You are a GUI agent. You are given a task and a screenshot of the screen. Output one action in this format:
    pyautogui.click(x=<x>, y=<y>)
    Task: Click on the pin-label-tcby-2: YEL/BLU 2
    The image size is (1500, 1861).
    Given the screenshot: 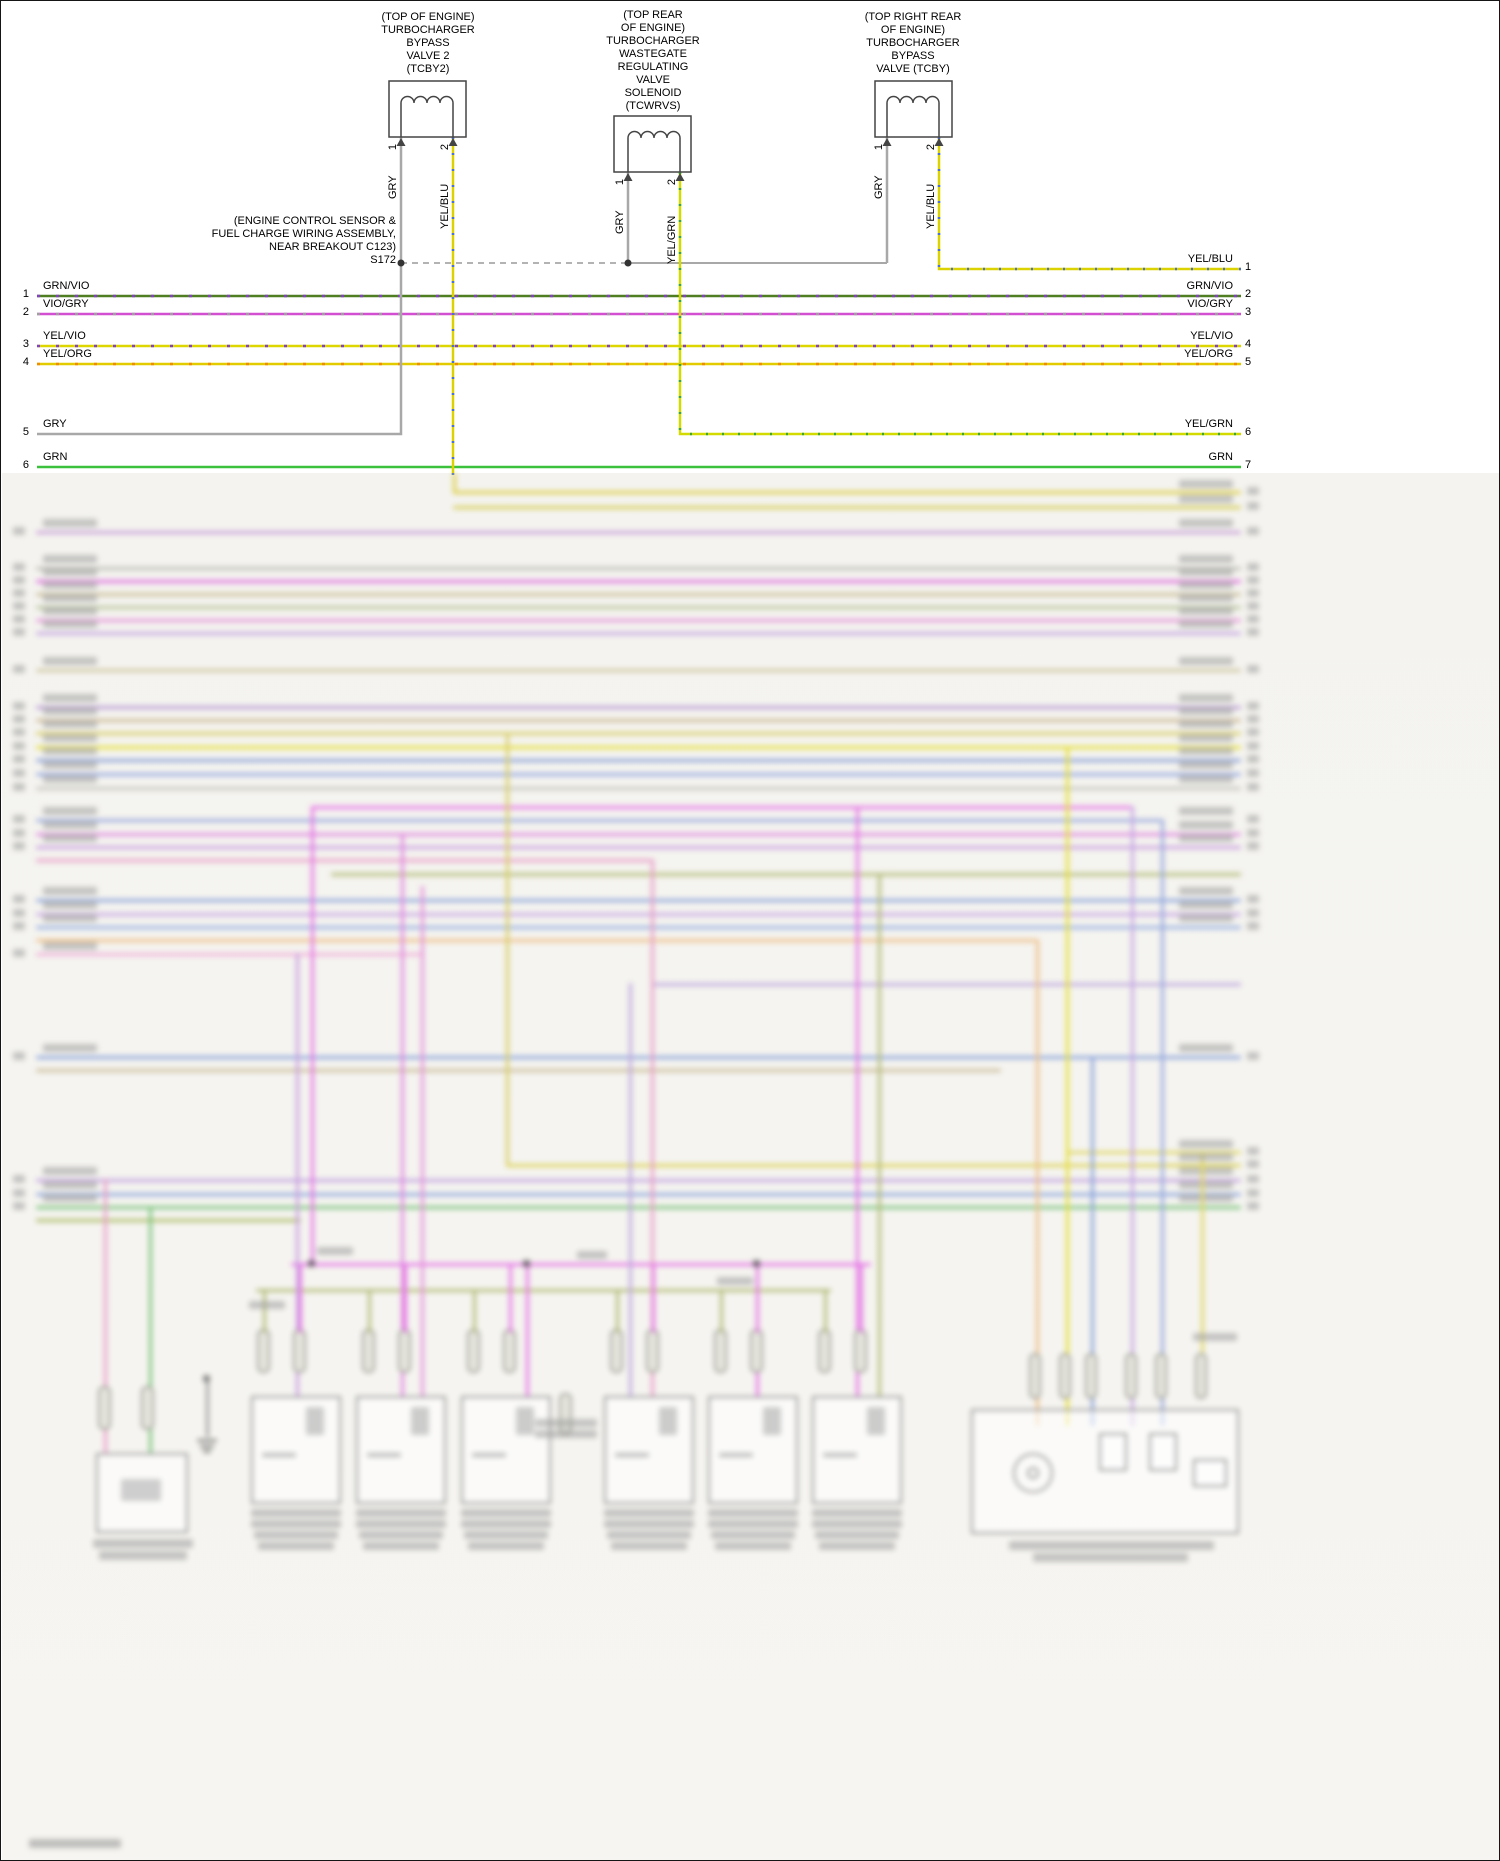 What is the action you would take?
    pyautogui.click(x=930, y=186)
    